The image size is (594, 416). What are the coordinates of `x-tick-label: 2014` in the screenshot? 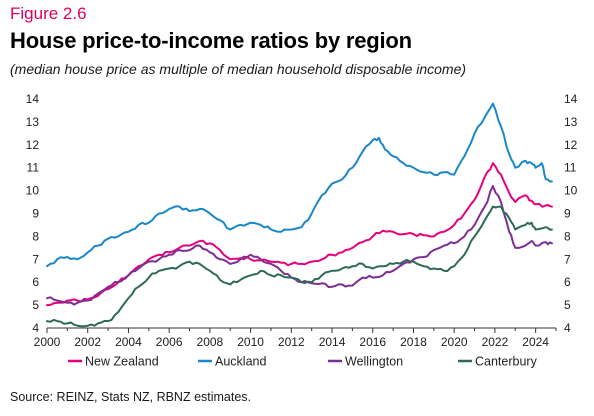 It's located at (332, 342).